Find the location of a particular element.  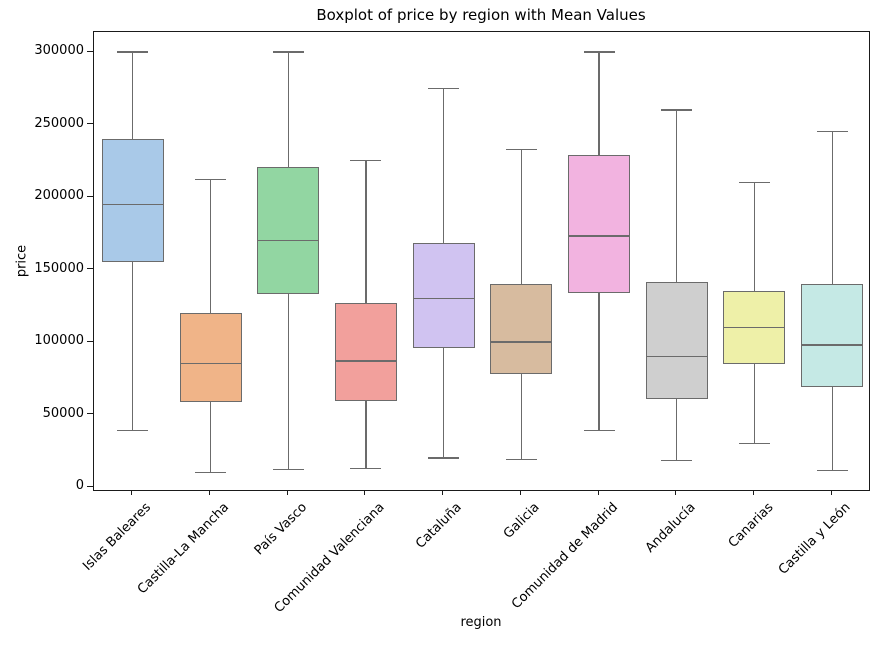

y-tick-label: 200000 is located at coordinates (59, 195).